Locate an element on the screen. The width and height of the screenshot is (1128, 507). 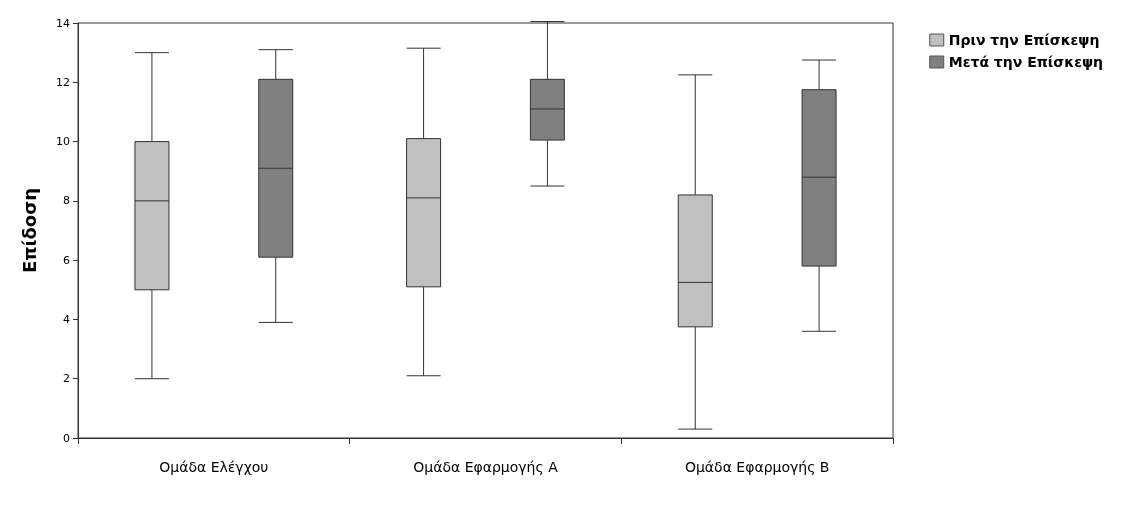
y-tick-label: 12 is located at coordinates (63, 82).